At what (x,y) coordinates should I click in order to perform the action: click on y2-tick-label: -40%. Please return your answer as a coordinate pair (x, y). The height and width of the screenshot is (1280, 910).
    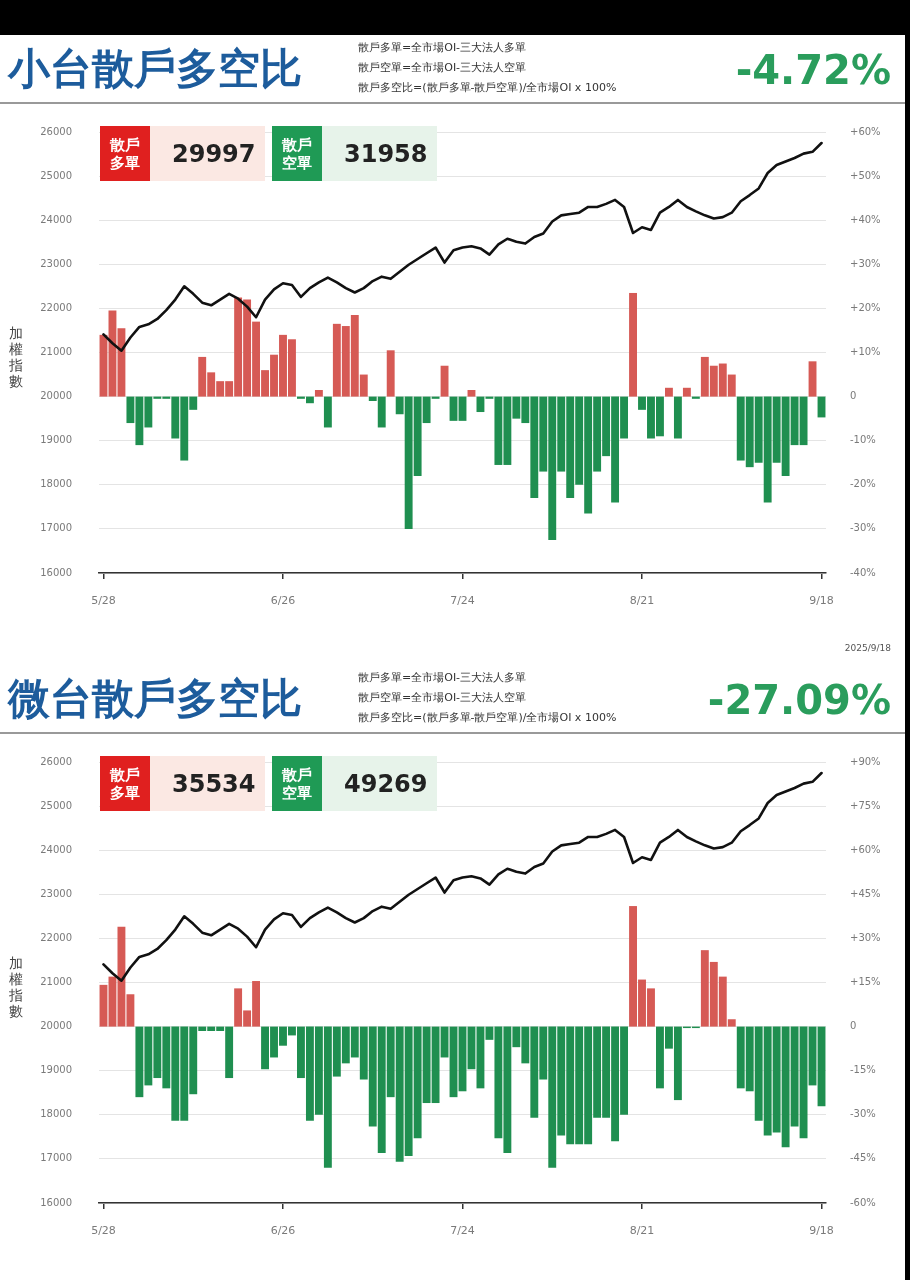
    Looking at the image, I should click on (863, 572).